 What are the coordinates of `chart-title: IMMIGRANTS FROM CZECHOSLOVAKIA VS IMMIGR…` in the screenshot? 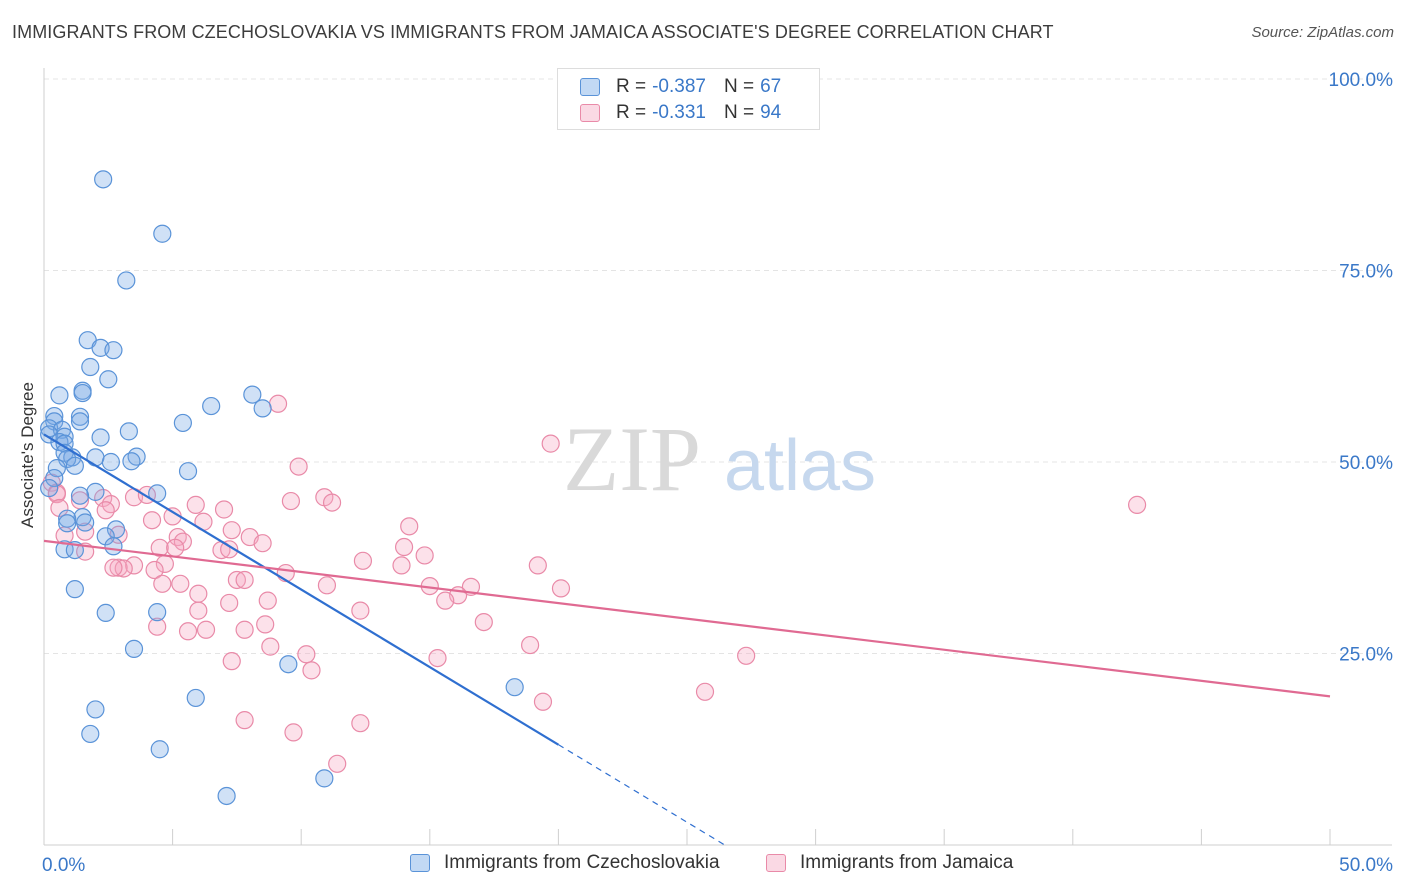 It's located at (533, 32).